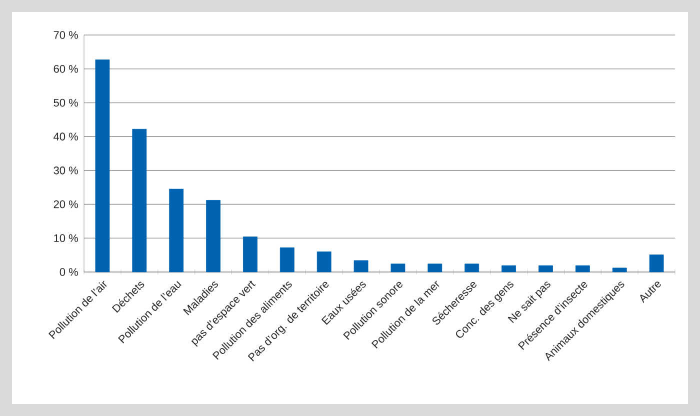 The height and width of the screenshot is (416, 700). What do you see at coordinates (66, 102) in the screenshot?
I see `y-tick-label: 50 %` at bounding box center [66, 102].